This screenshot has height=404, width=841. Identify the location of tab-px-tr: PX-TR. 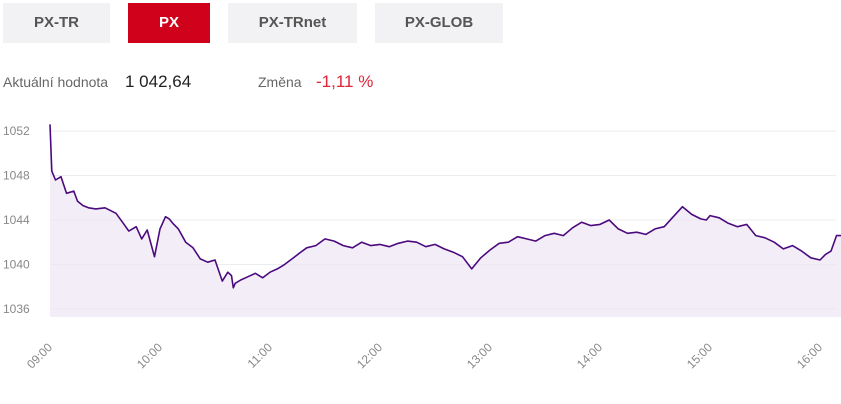
(56, 23).